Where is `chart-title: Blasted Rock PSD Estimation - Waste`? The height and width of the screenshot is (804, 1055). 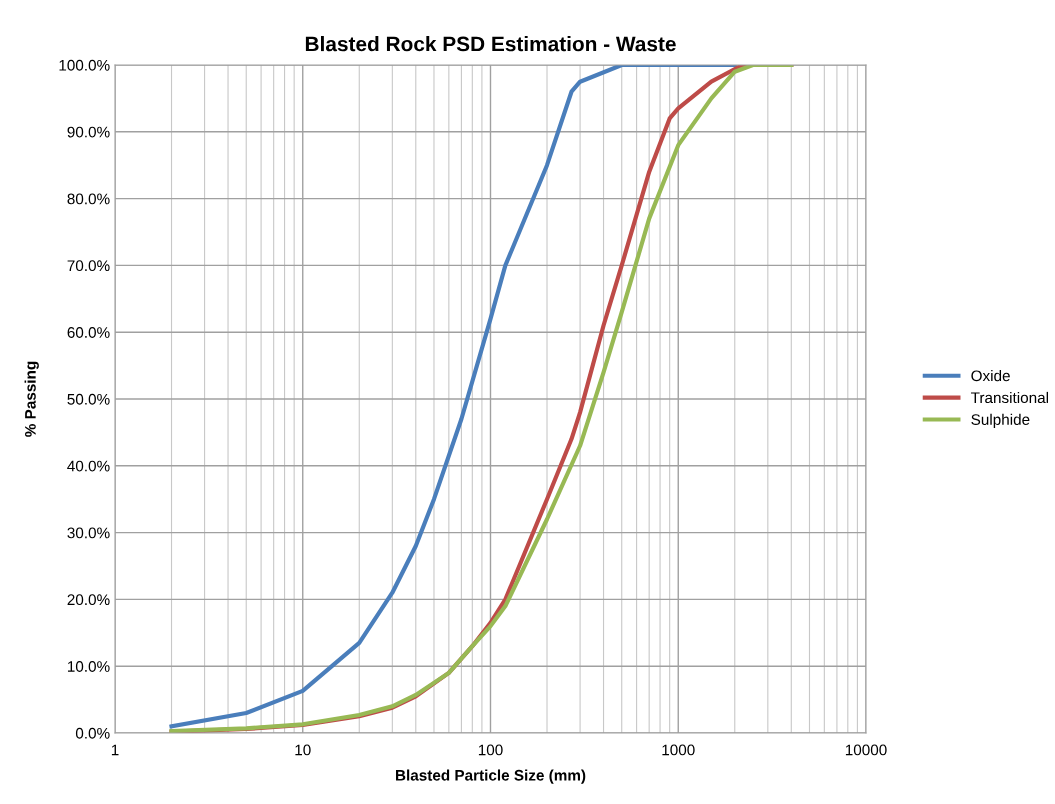 chart-title: Blasted Rock PSD Estimation - Waste is located at coordinates (490, 44).